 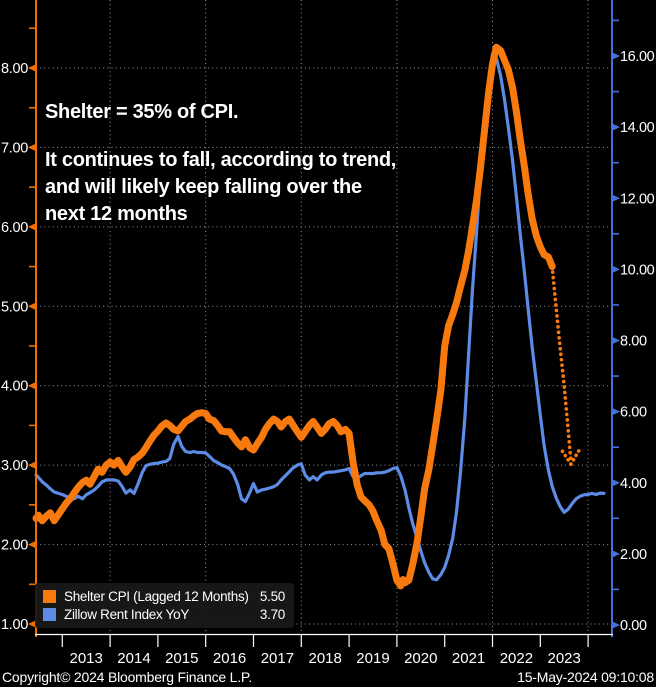 What do you see at coordinates (133, 658) in the screenshot?
I see `x-axis-year-label: 2014` at bounding box center [133, 658].